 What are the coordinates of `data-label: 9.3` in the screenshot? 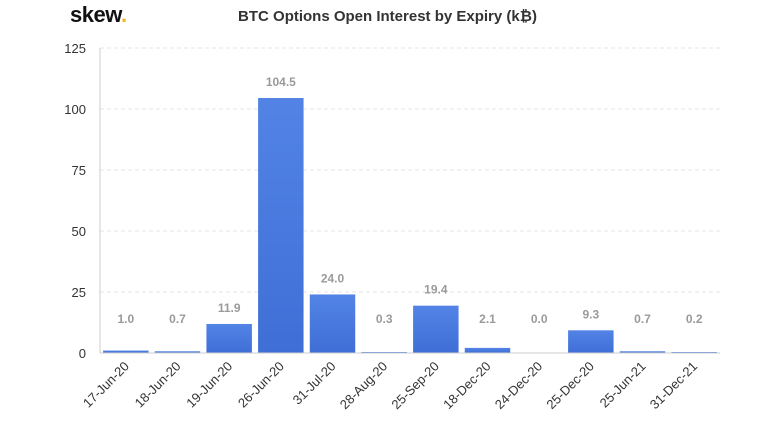 It's located at (590, 314).